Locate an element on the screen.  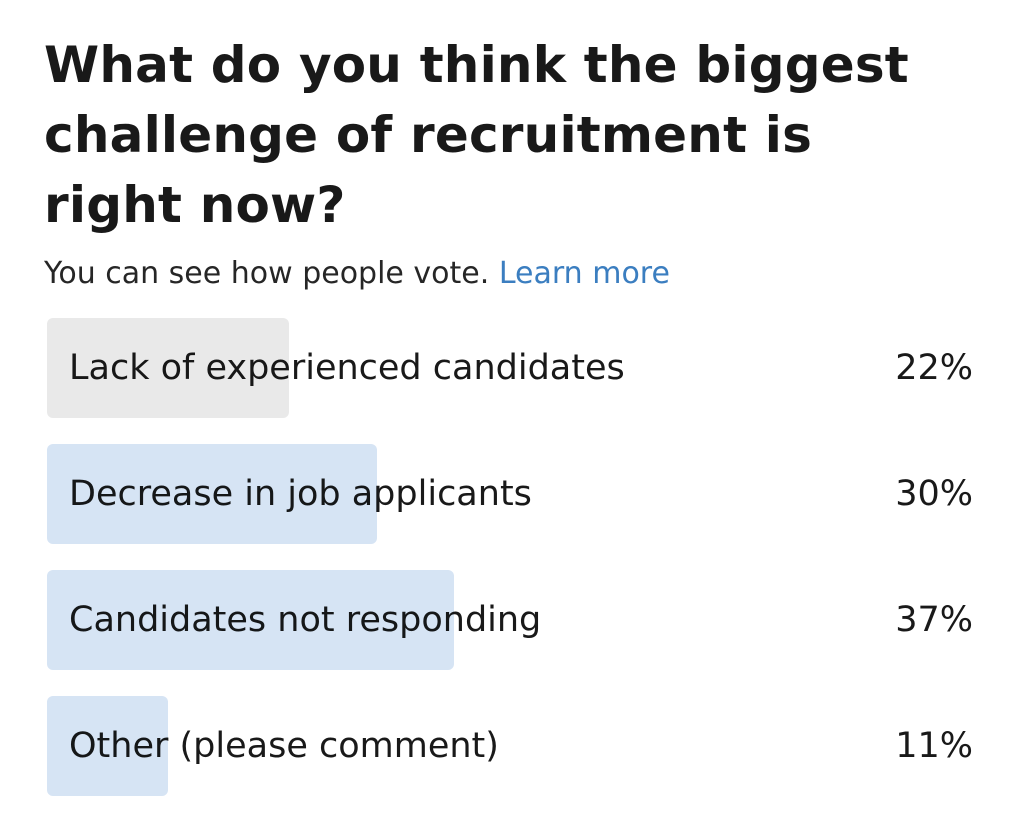
poll-option-candidates-not-responding: Candidates not responding 37% is located at coordinates (510, 620).